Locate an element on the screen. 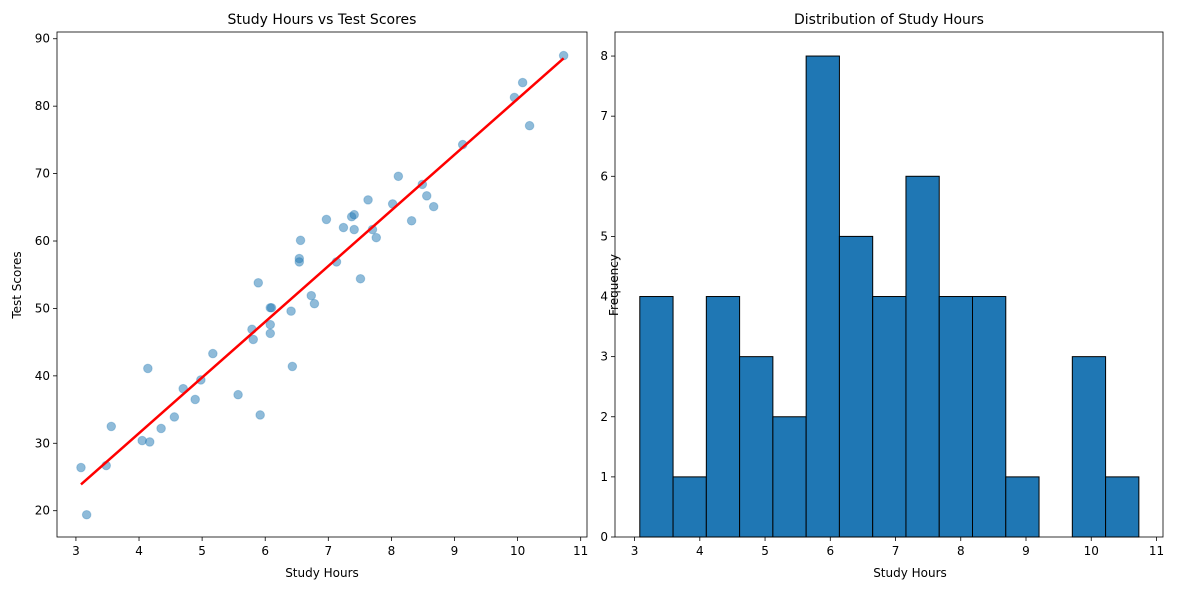  scatter-xtick-label: 7 is located at coordinates (328, 551).